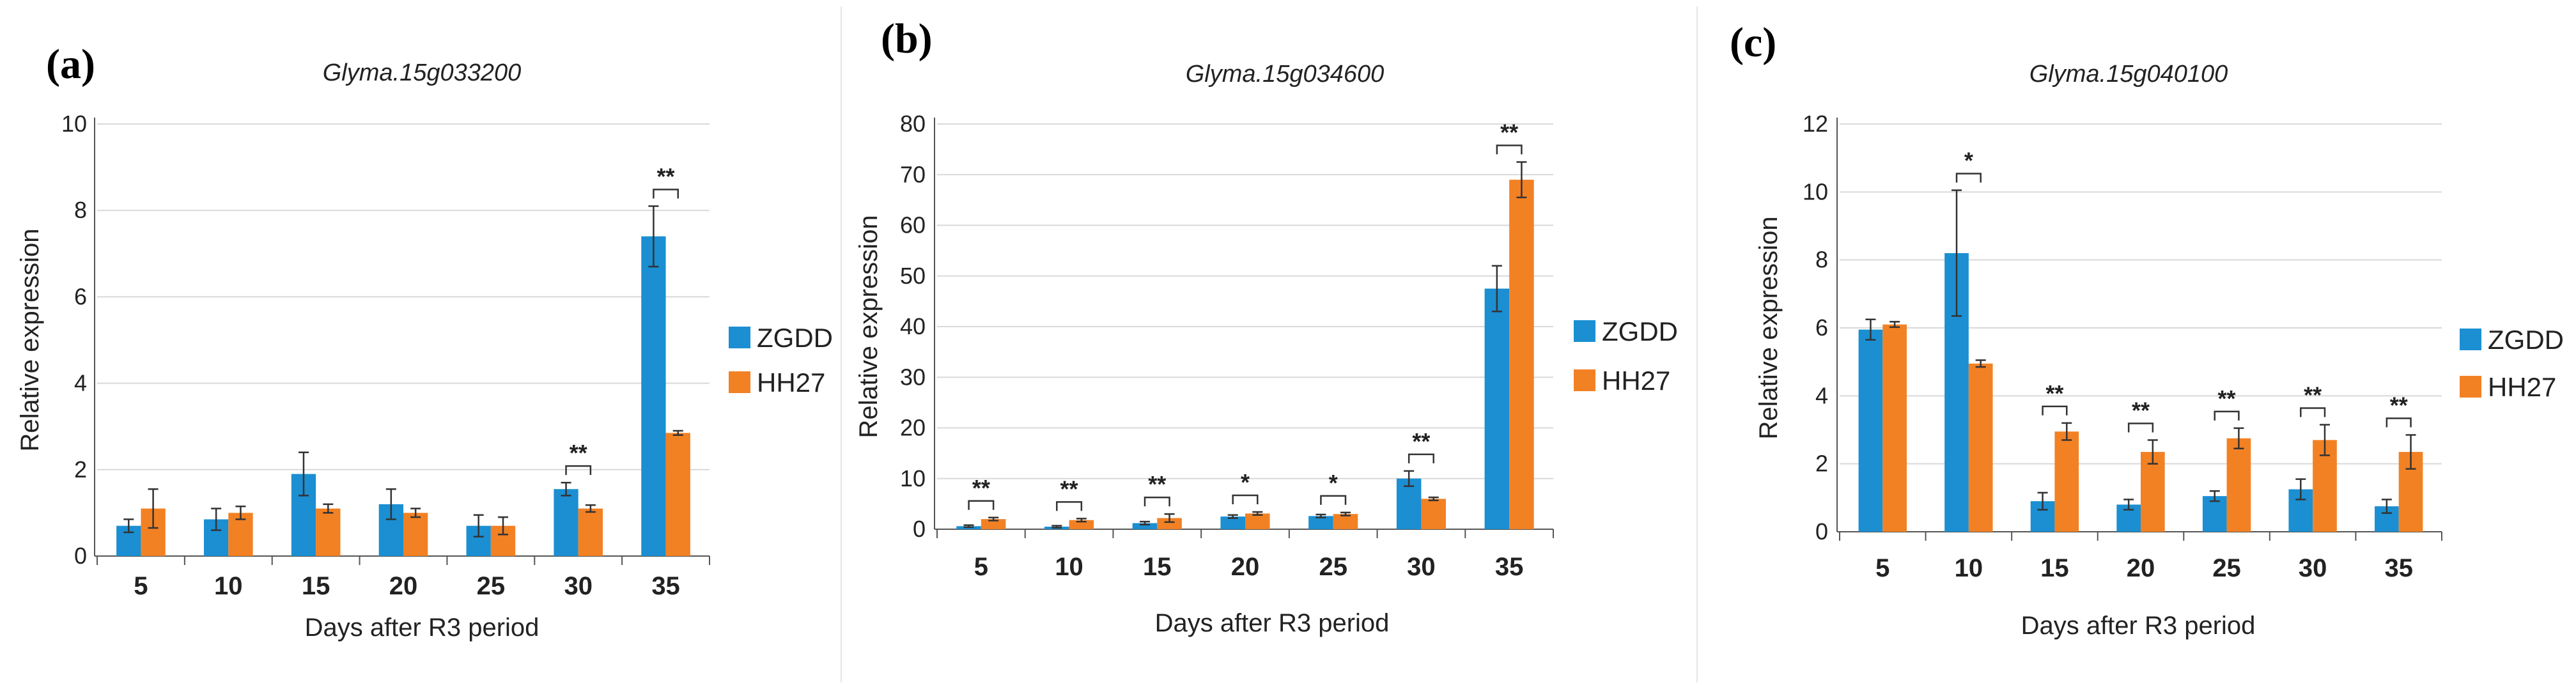 This screenshot has width=2576, height=689. Describe the element at coordinates (80, 383) in the screenshot. I see `y-tick-label: 4` at that location.